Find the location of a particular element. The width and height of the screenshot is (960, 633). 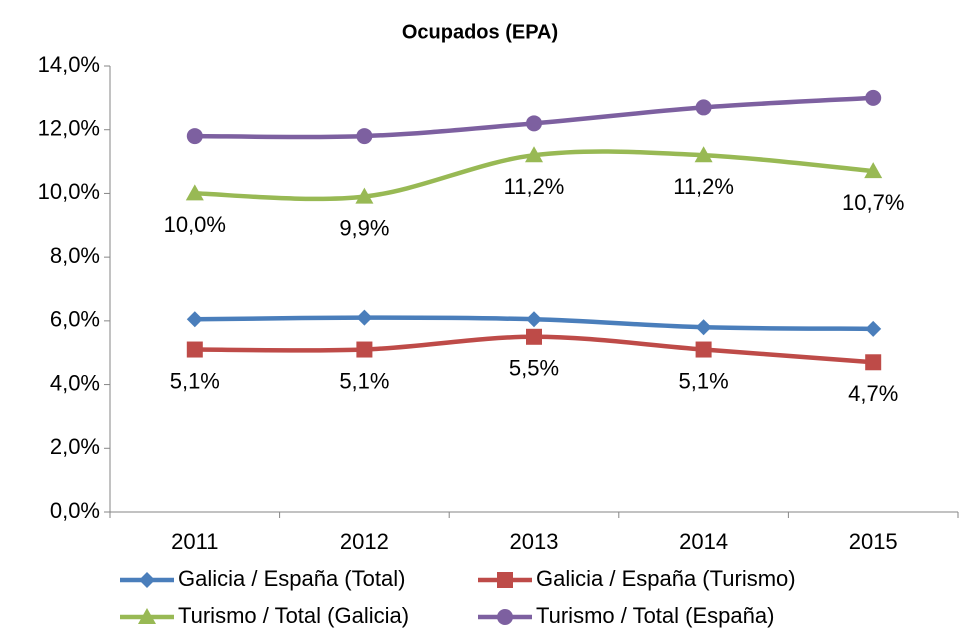

data-label: 9,9% is located at coordinates (364, 227).